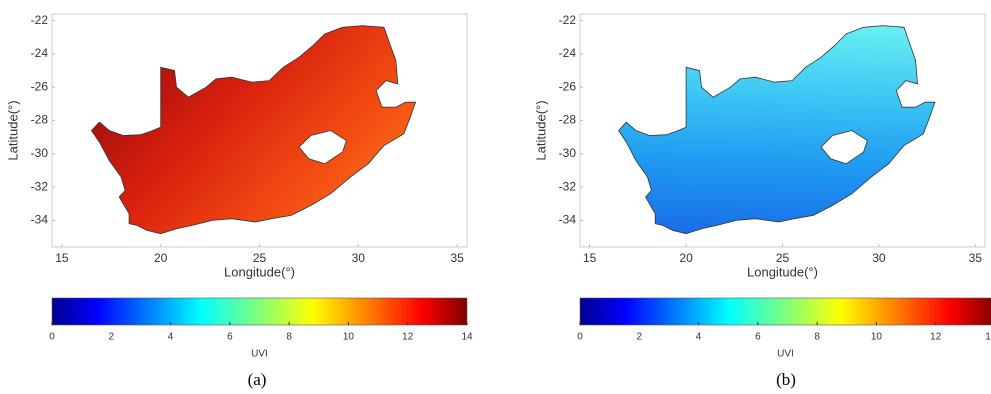 This screenshot has height=394, width=991. Describe the element at coordinates (988, 337) in the screenshot. I see `colorbar-tick-label: 1` at that location.